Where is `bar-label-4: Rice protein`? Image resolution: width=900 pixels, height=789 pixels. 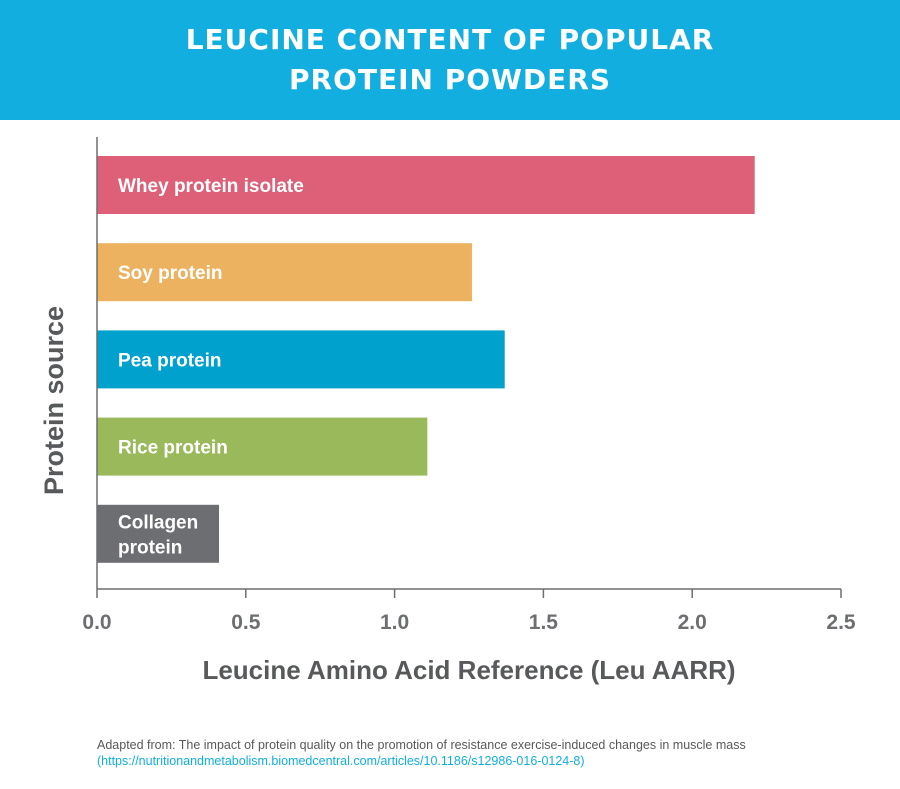
bar-label-4: Rice protein is located at coordinates (173, 448).